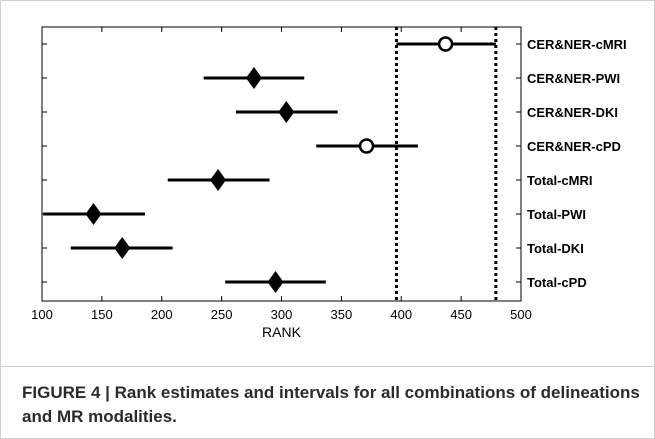 Image resolution: width=655 pixels, height=439 pixels. What do you see at coordinates (102, 314) in the screenshot?
I see `x-tick-label: 150` at bounding box center [102, 314].